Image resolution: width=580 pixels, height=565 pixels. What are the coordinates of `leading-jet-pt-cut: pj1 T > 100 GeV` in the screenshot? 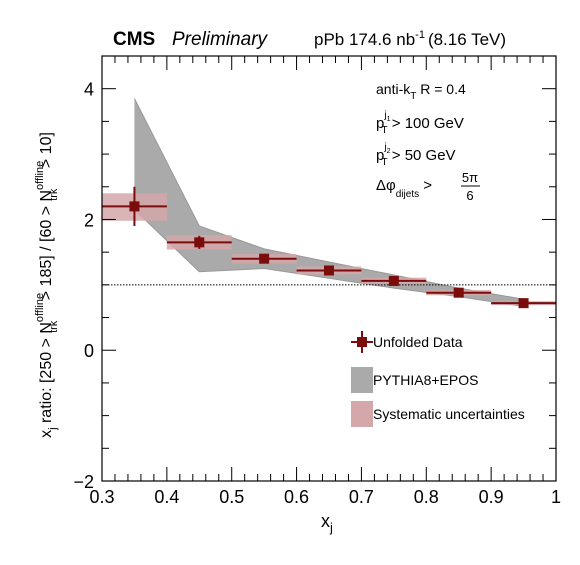 It's located at (420, 123).